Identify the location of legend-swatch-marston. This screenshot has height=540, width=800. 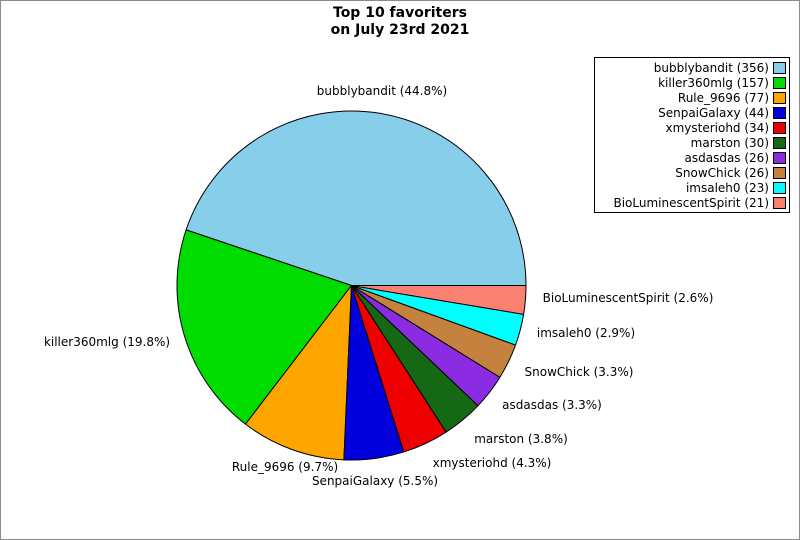
(779, 142).